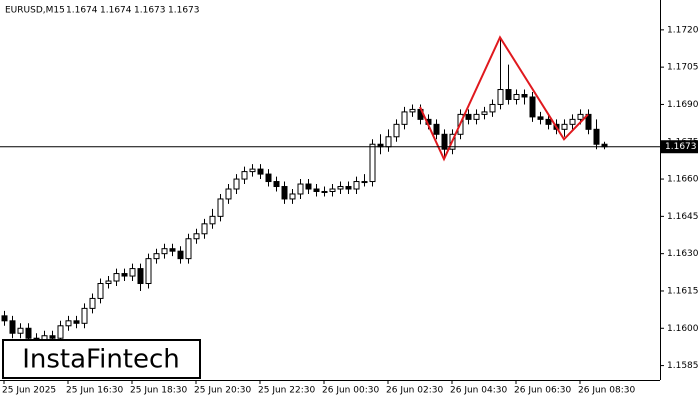  I want to click on y-tick-label: 1.1720, so click(683, 30).